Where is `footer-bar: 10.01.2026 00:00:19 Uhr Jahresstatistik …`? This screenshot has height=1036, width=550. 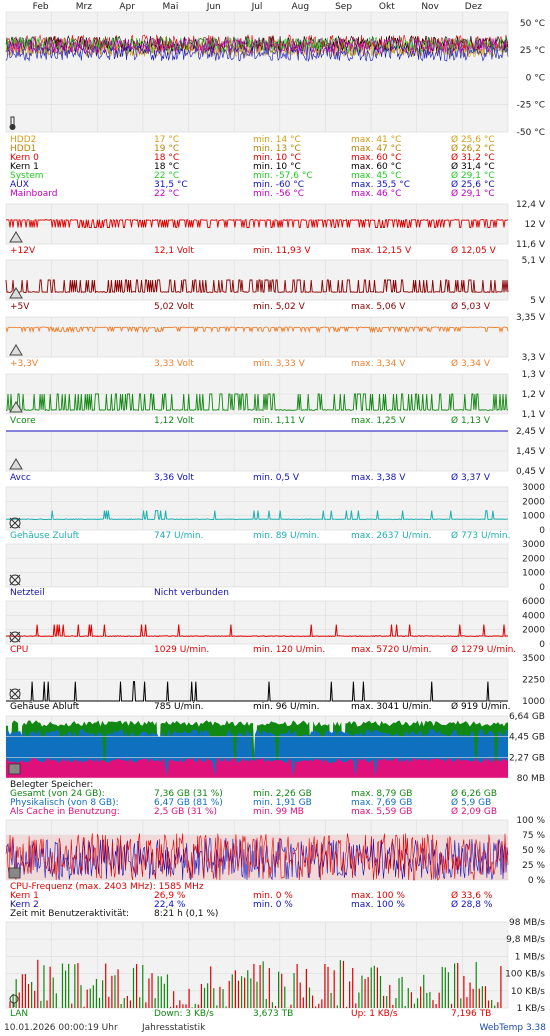
footer-bar: 10.01.2026 00:00:19 Uhr Jahresstatistik … is located at coordinates (275, 1029).